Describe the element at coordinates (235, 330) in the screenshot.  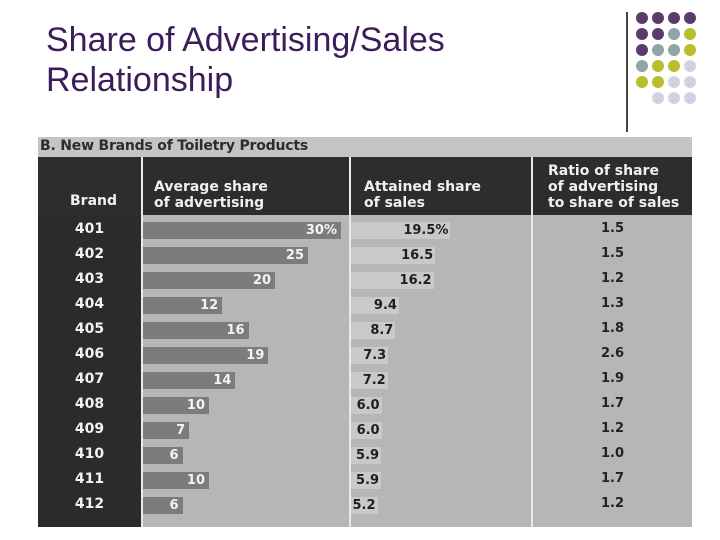
I see `advertising-value: 16` at that location.